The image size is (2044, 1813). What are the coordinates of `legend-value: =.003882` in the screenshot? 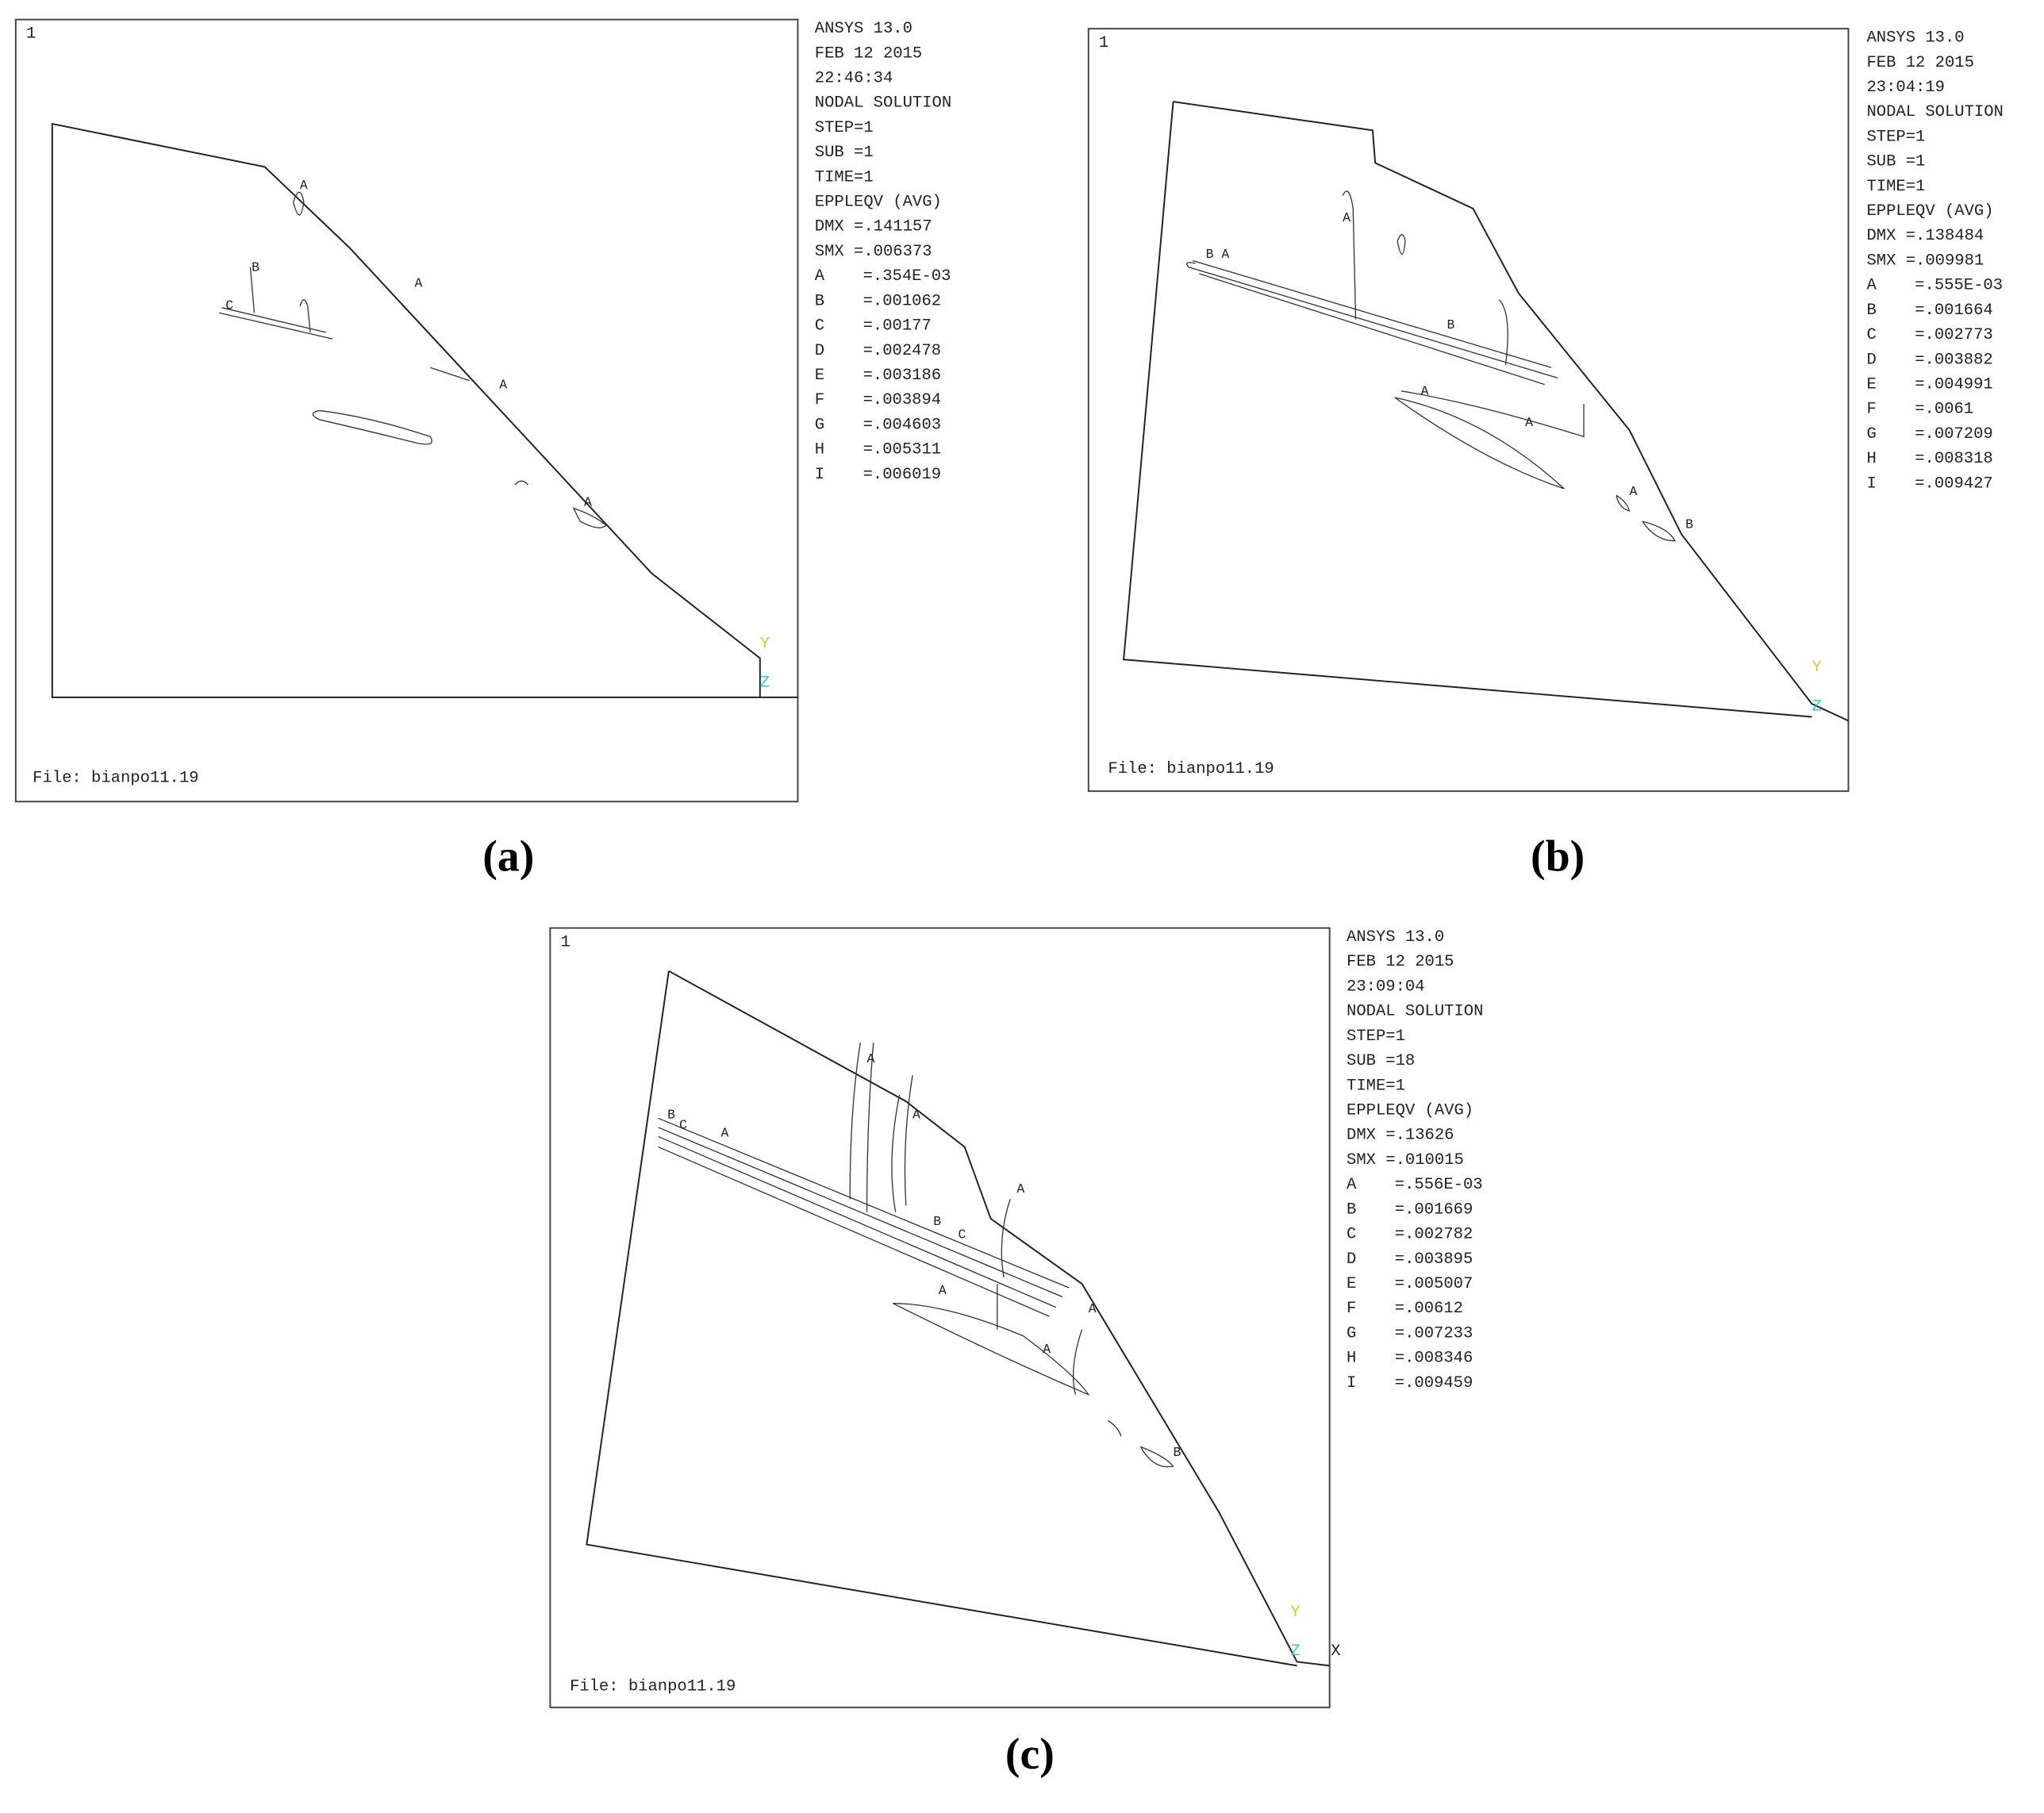 It's located at (1954, 360).